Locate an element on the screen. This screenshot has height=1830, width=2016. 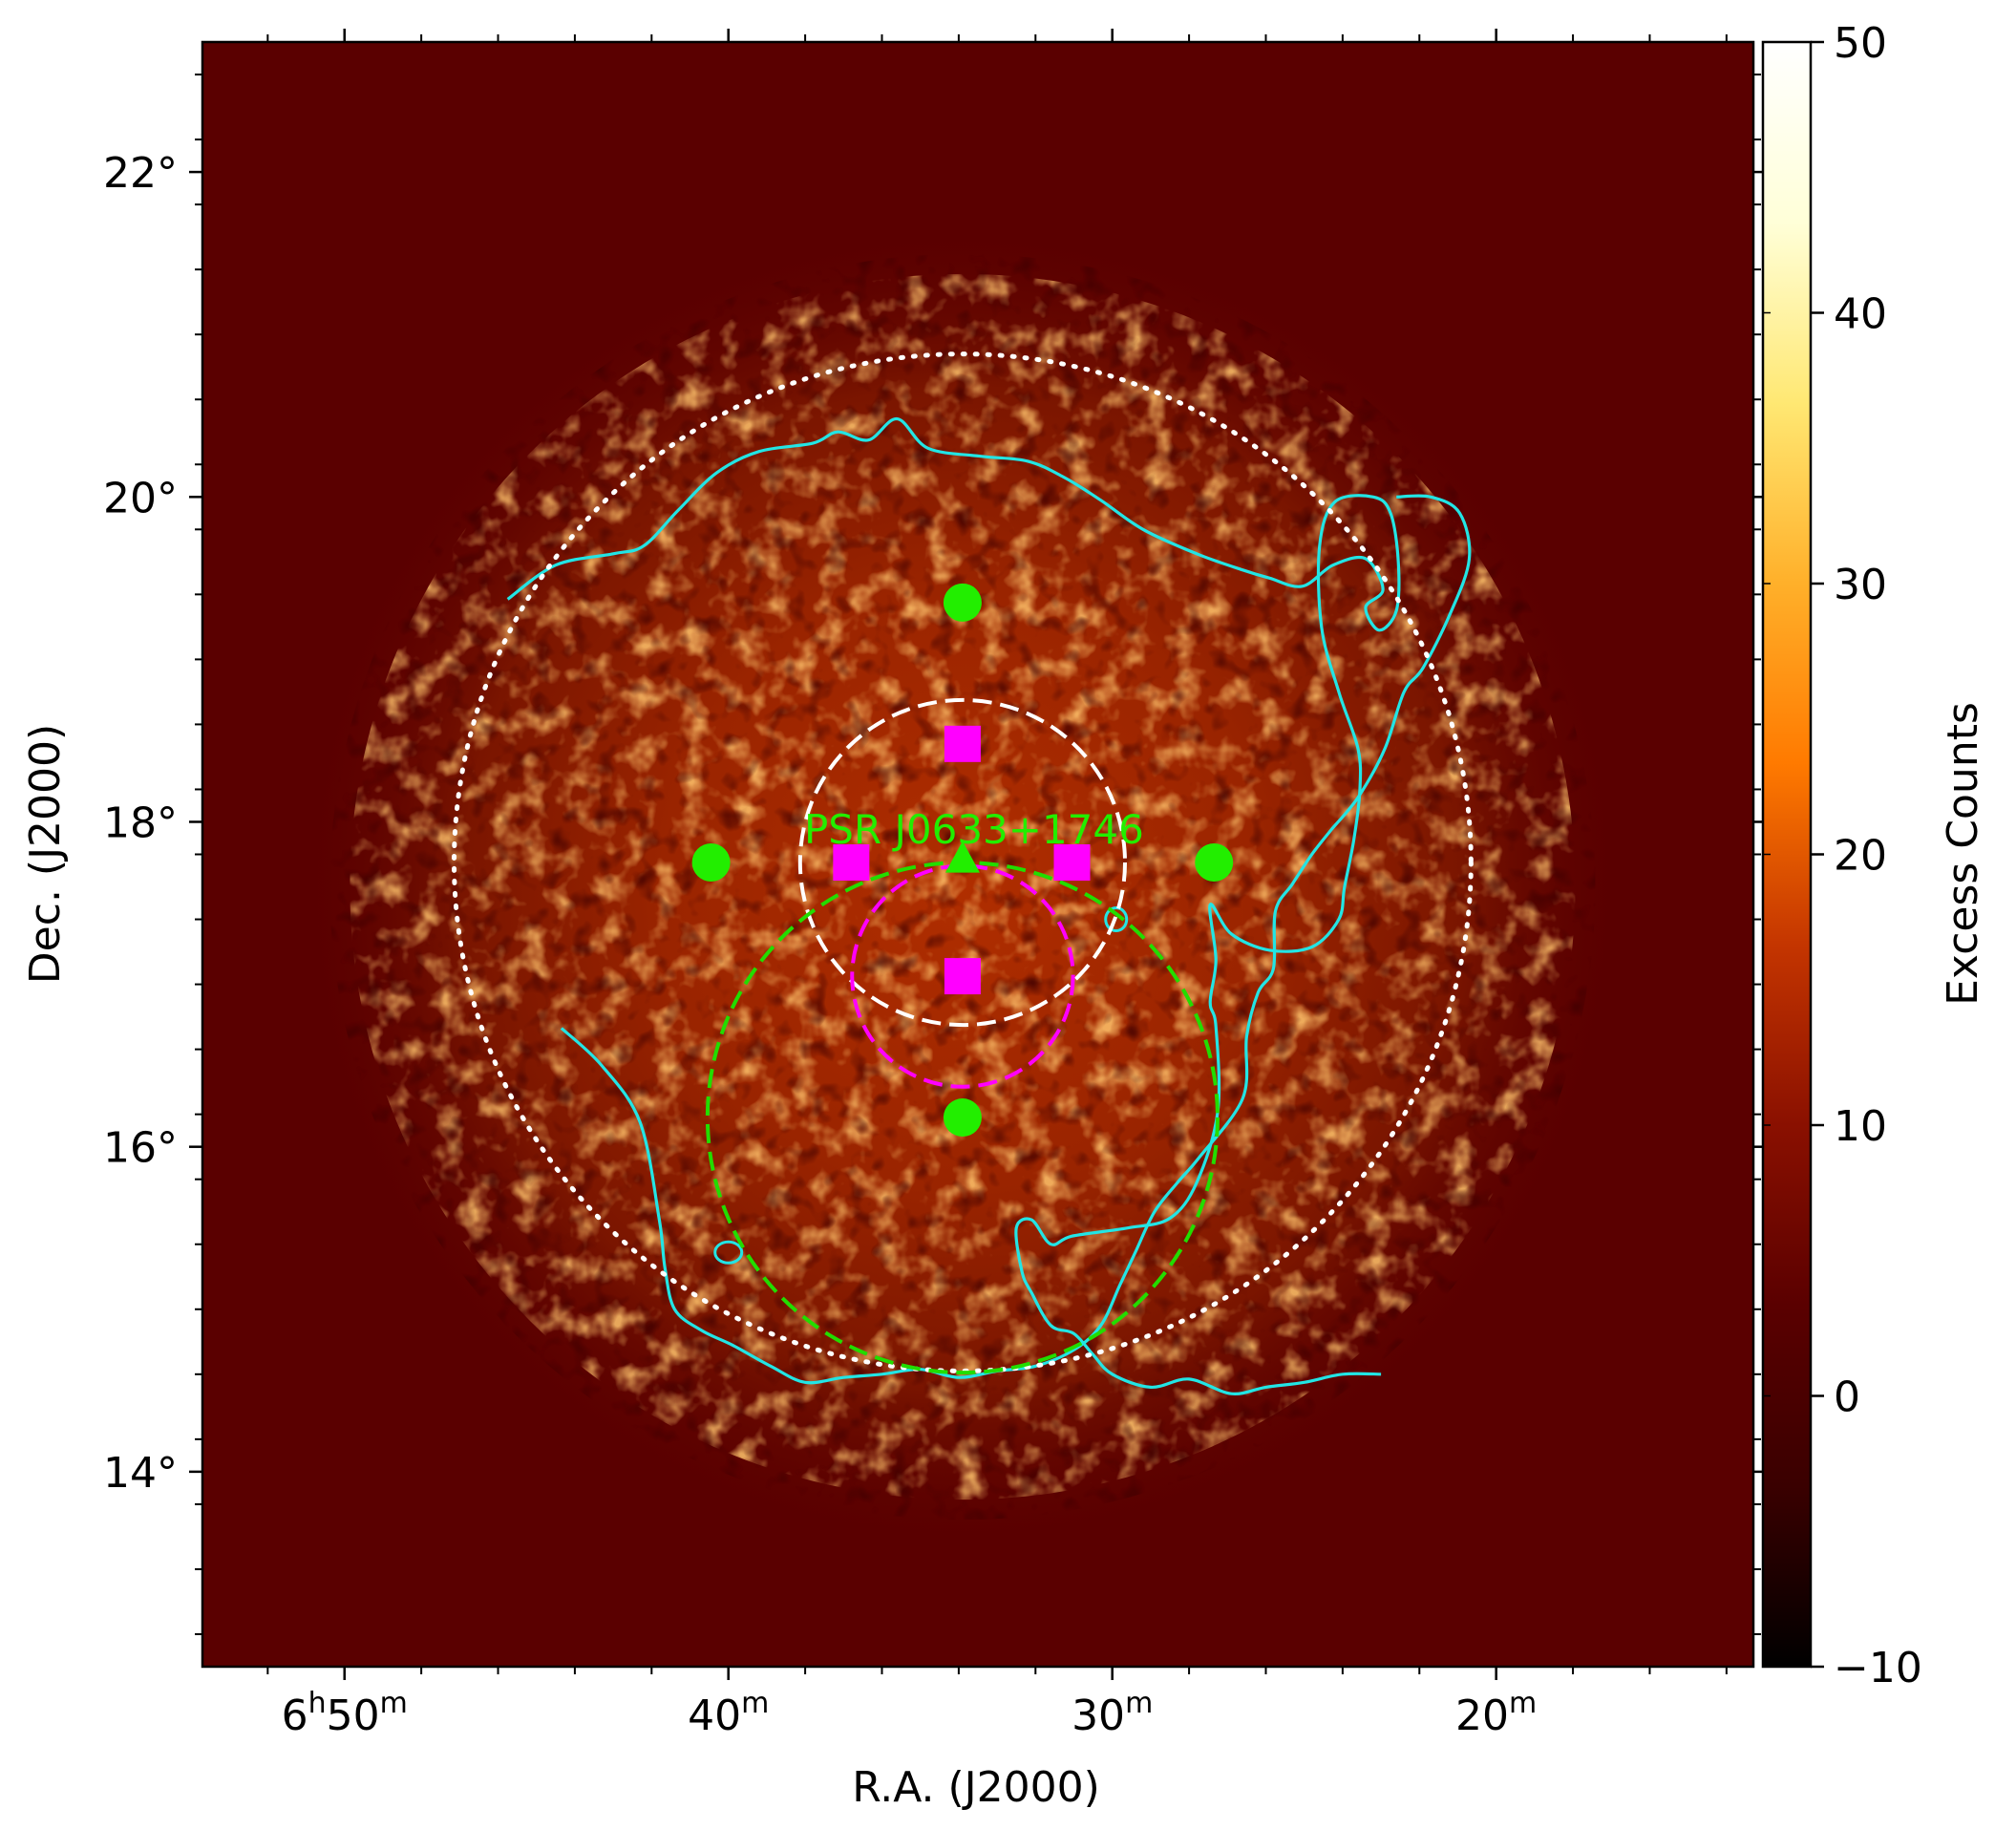
x-tick-hour: 6 is located at coordinates (295, 1716).